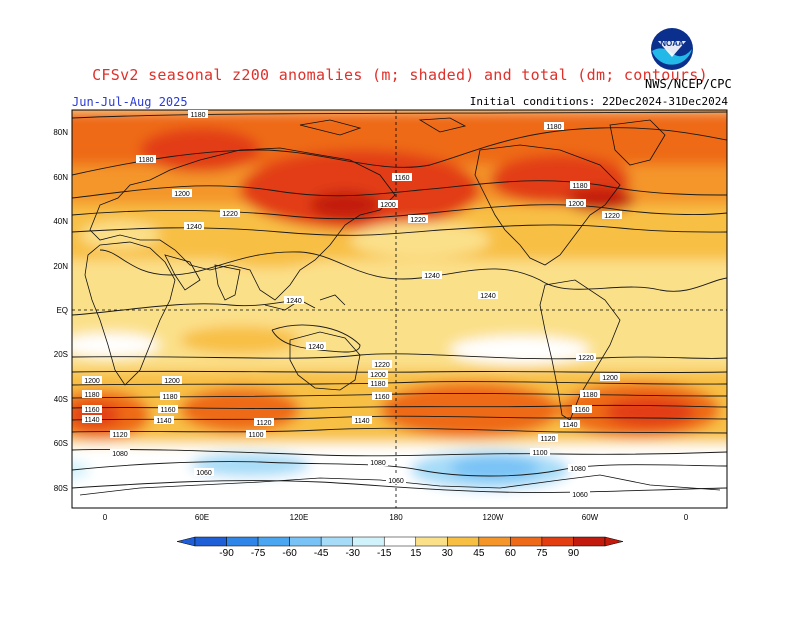 This screenshot has width=800, height=618. What do you see at coordinates (590, 517) in the screenshot?
I see `longitude-label: 60W` at bounding box center [590, 517].